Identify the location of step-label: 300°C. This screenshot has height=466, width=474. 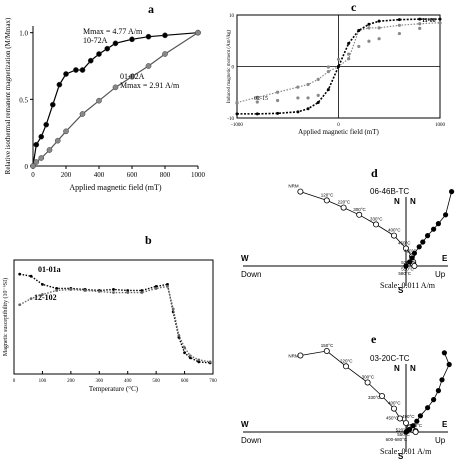
(368, 377).